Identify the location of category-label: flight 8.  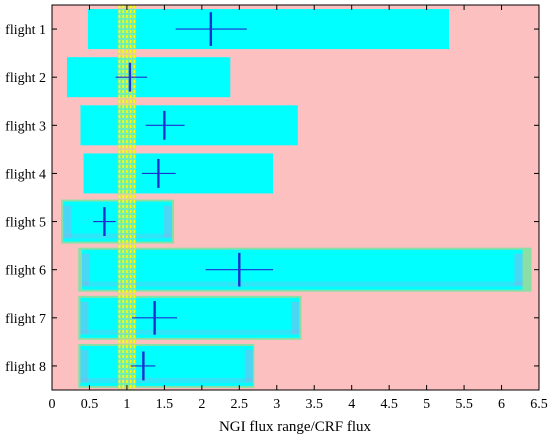
(25, 367).